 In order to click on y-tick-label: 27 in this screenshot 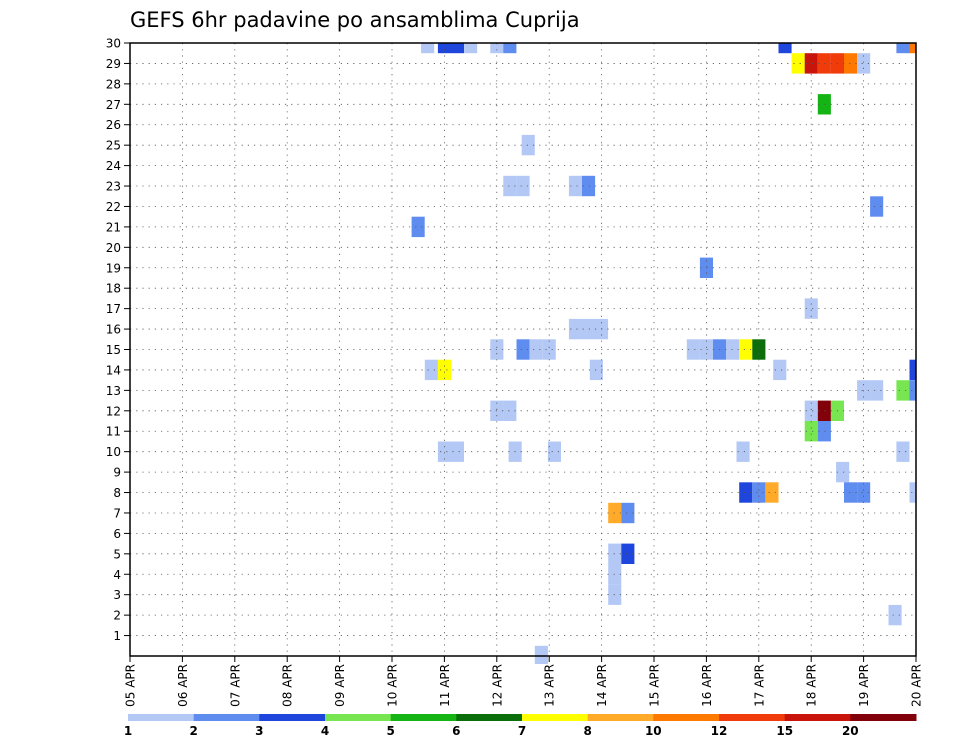, I will do `click(113, 105)`.